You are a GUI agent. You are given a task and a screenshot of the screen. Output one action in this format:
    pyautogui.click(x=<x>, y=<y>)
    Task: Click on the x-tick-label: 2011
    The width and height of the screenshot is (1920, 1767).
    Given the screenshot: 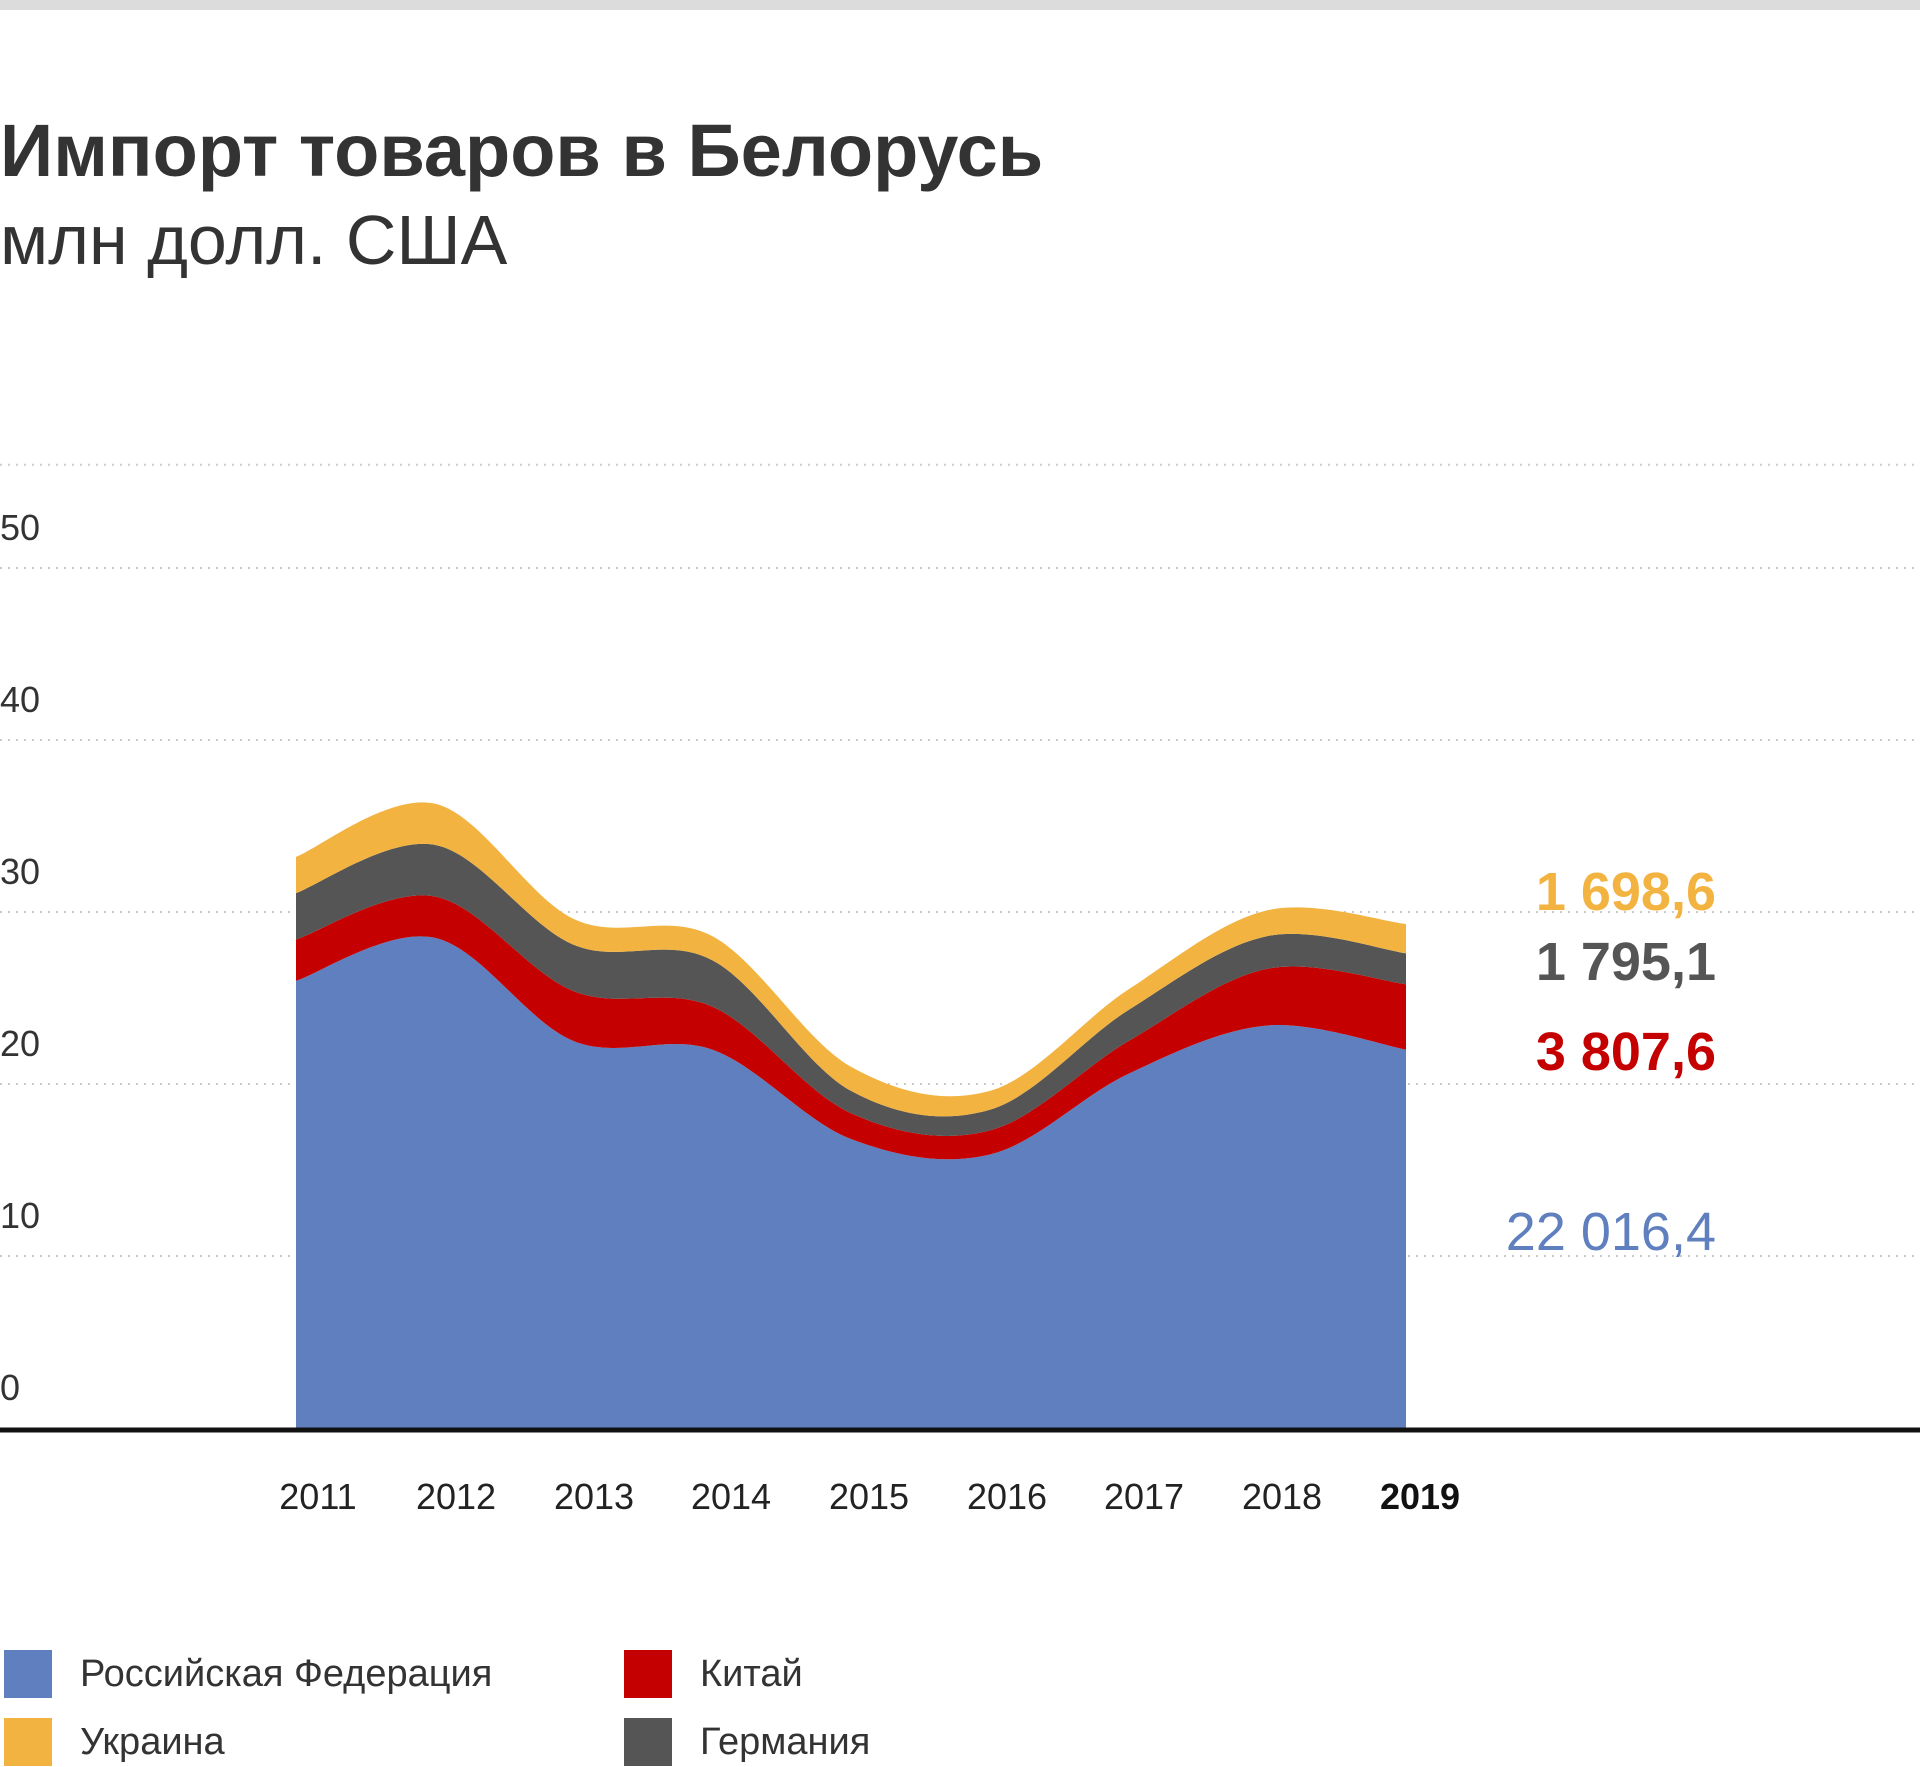 What is the action you would take?
    pyautogui.click(x=317, y=1496)
    